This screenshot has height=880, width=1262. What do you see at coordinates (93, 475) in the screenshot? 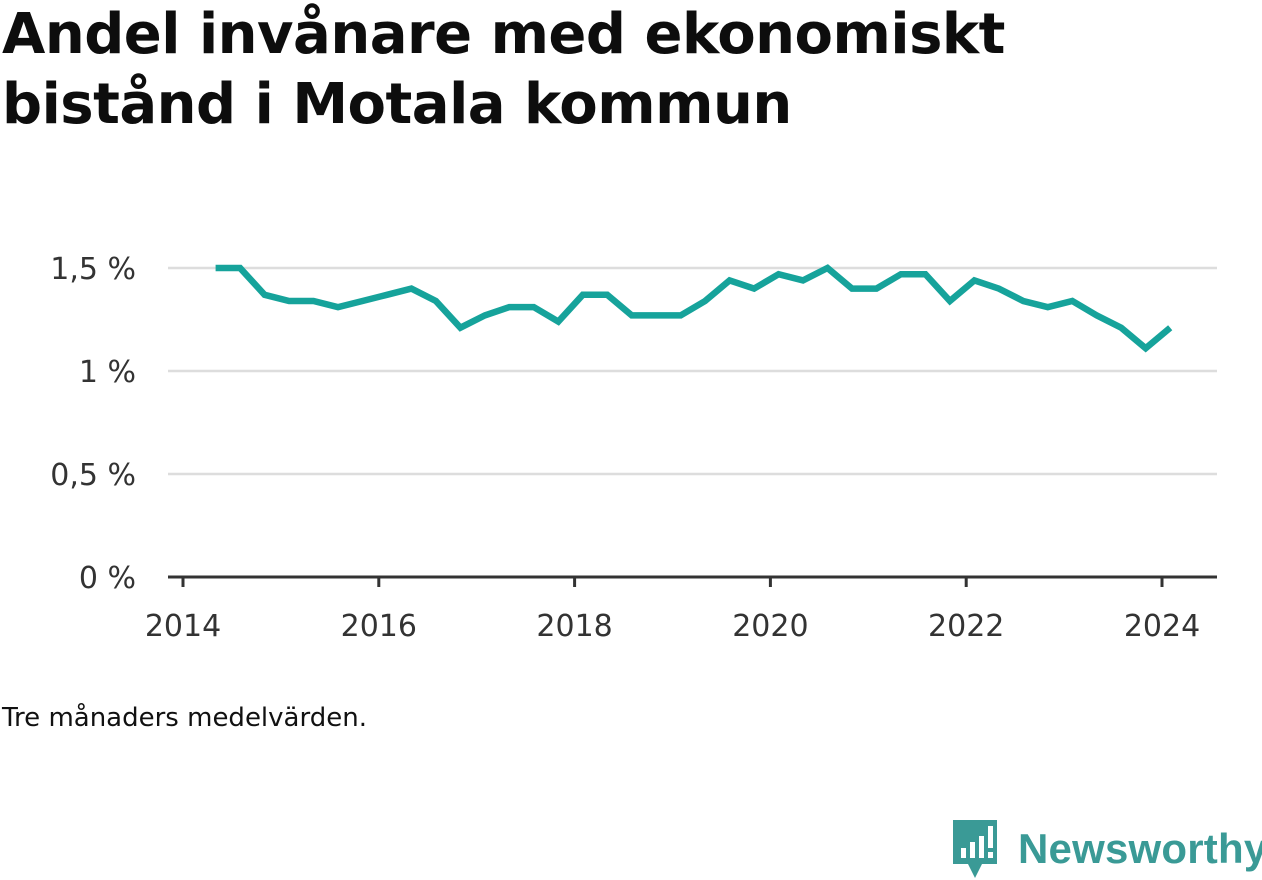
I see `y-tick-label: 0,5 %` at bounding box center [93, 475].